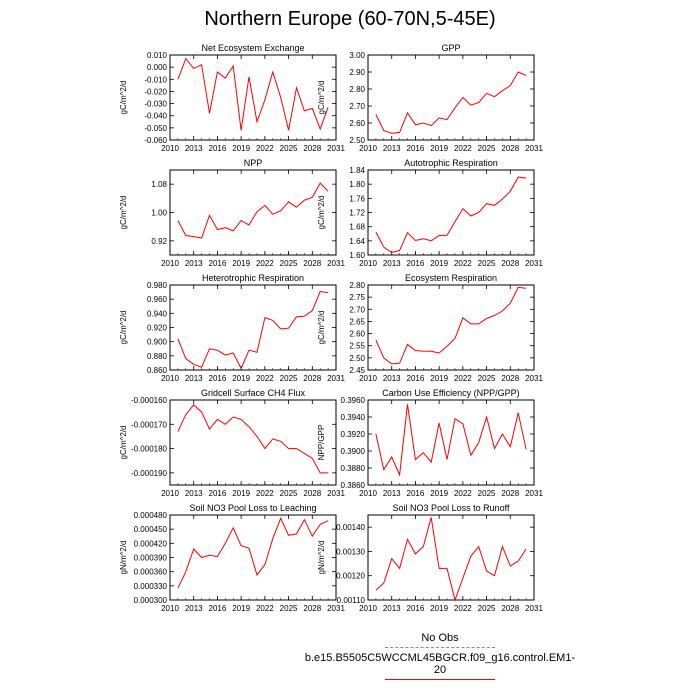 This screenshot has width=700, height=700. What do you see at coordinates (357, 184) in the screenshot?
I see `y-tick-label: 1.80` at bounding box center [357, 184].